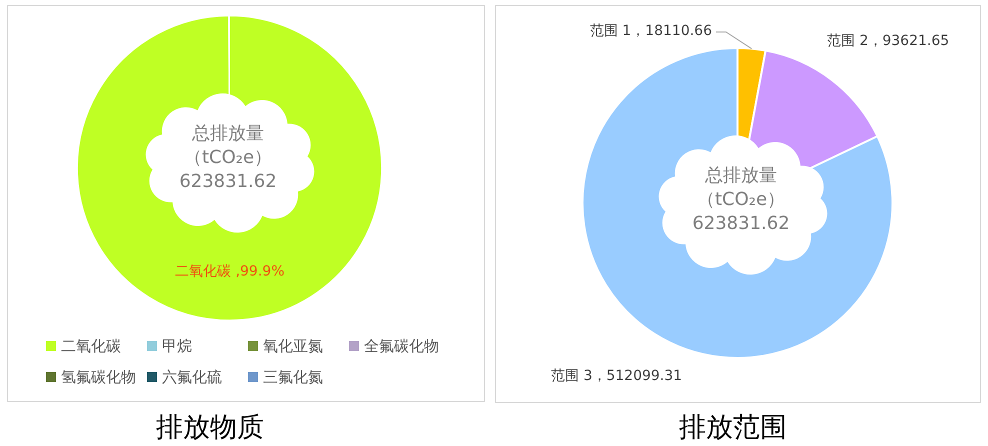 Image resolution: width=988 pixels, height=446 pixels. I want to click on text: 排放范围, so click(733, 427).